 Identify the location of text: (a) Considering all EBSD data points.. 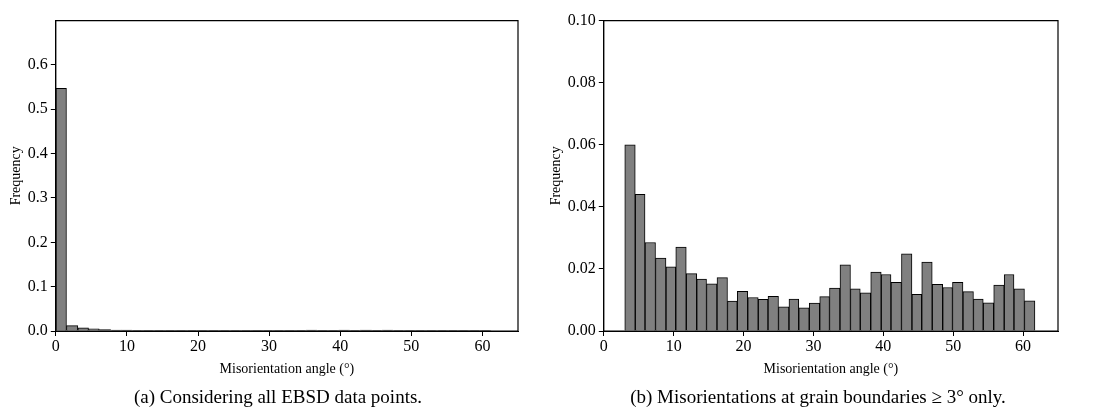
(278, 397).